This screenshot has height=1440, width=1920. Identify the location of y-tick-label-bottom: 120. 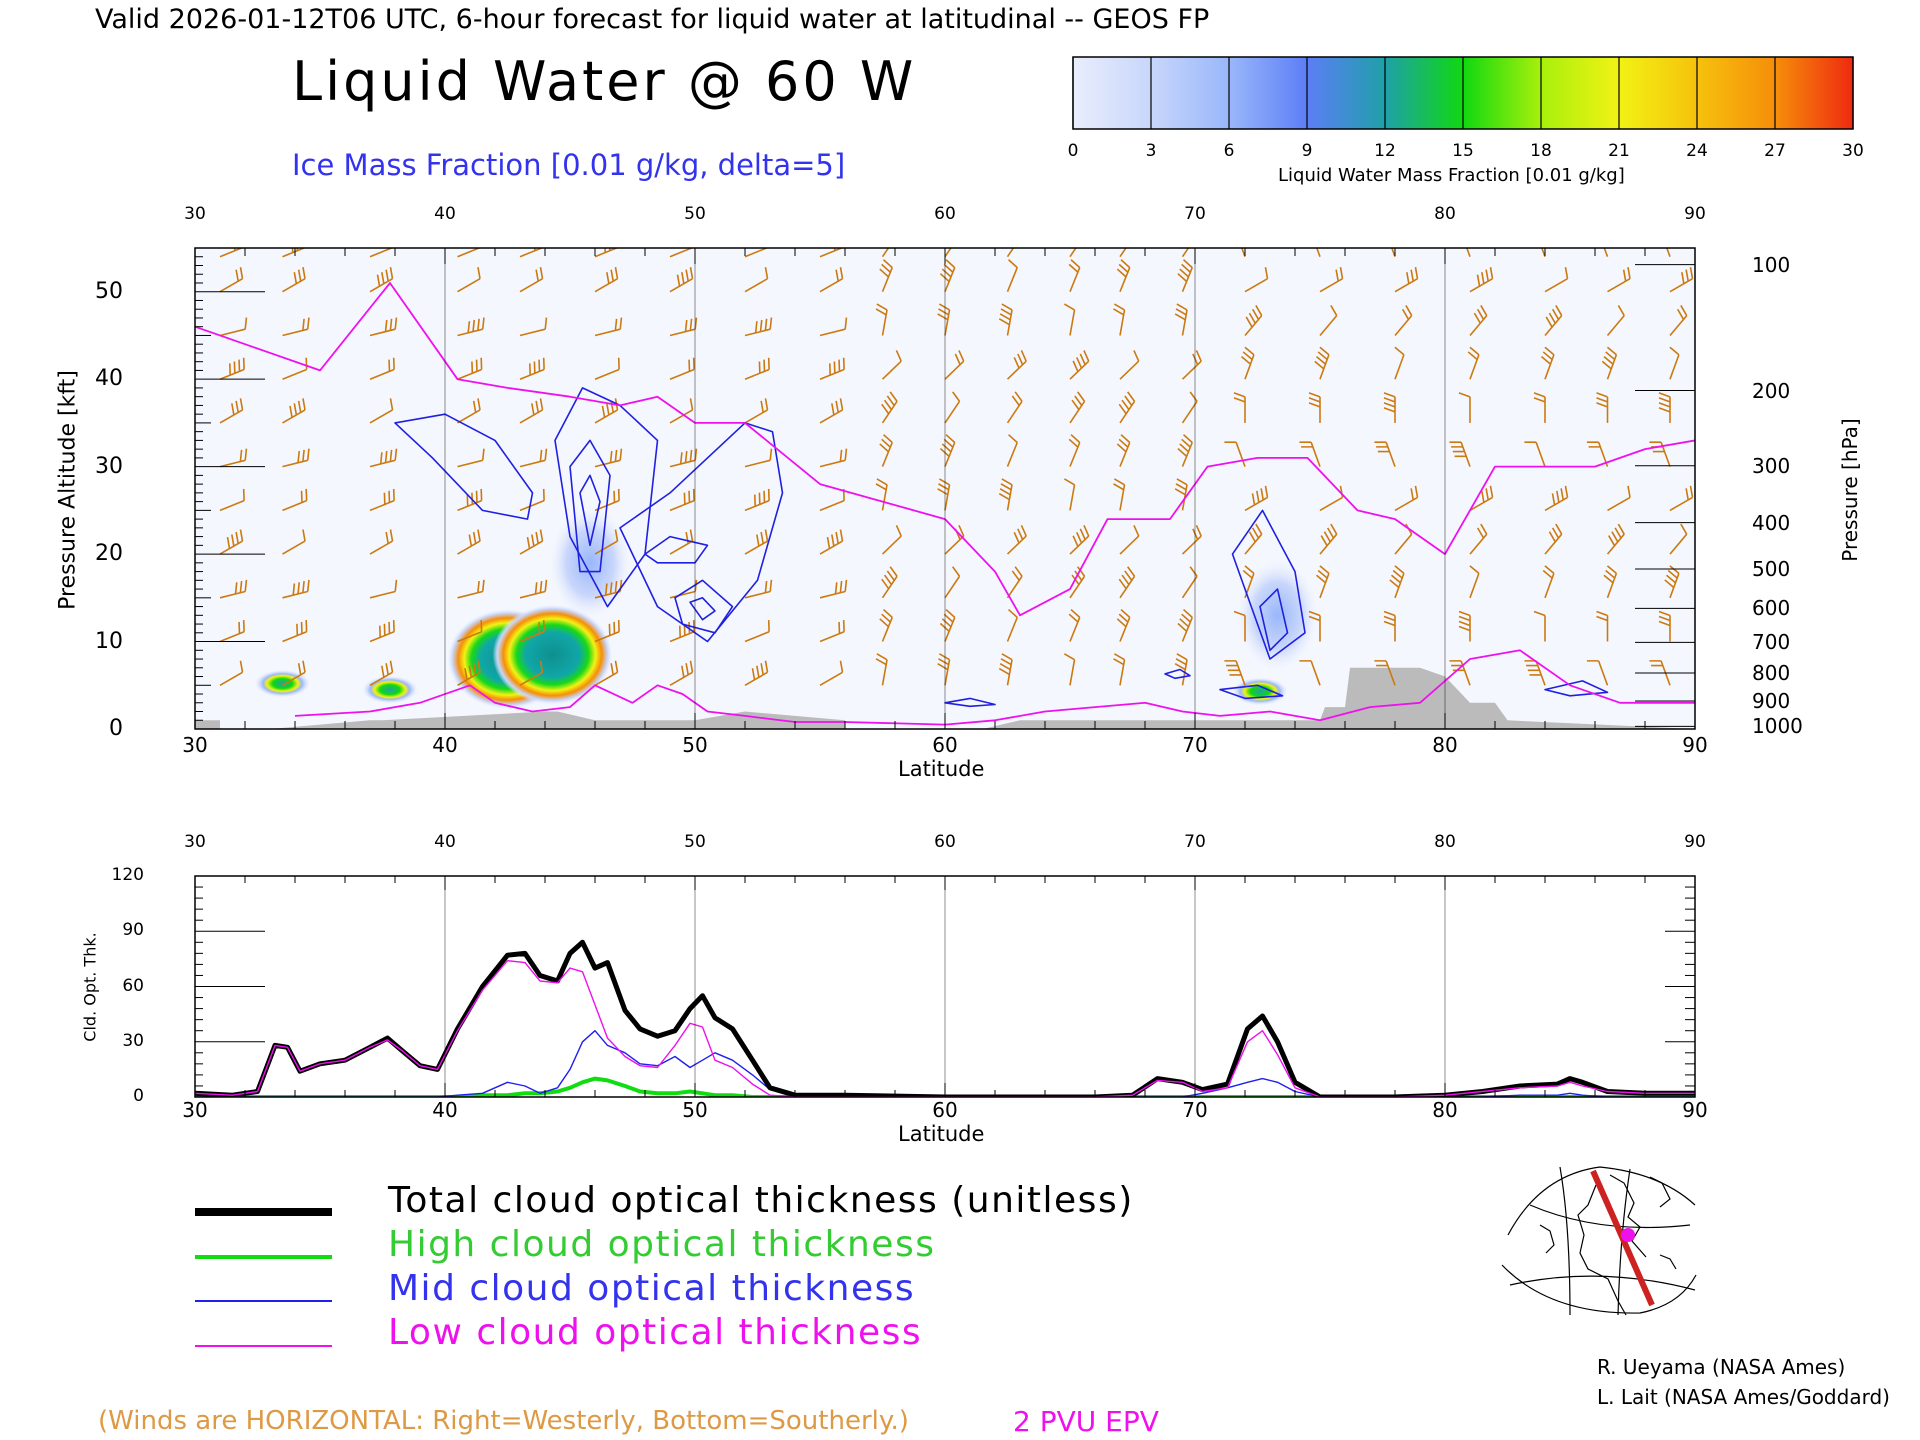
(127, 875).